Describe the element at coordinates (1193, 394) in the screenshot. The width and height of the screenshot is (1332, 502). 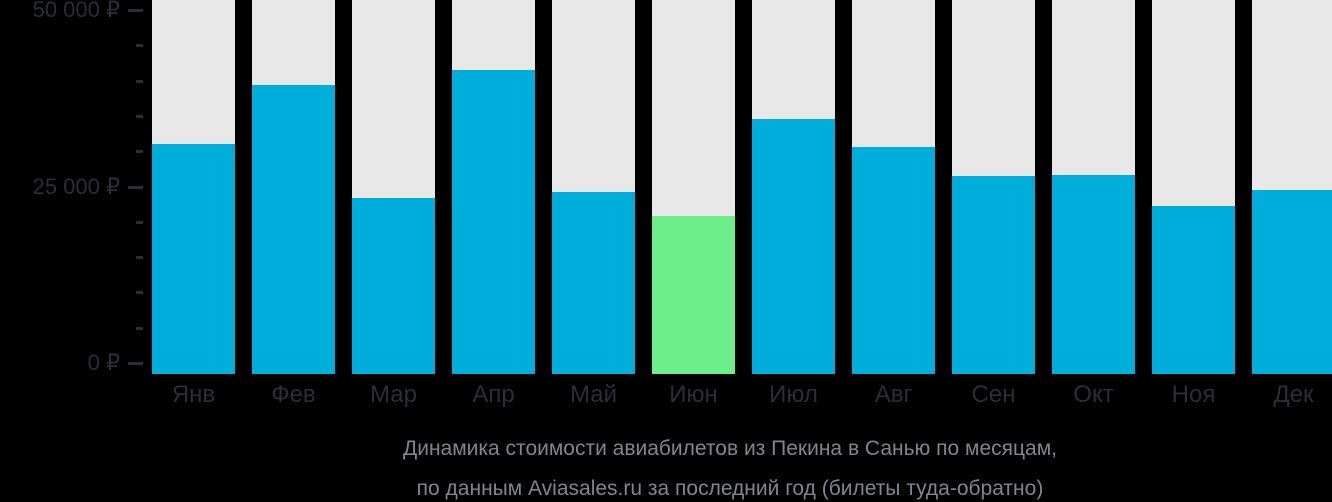
I see `month-label: Ноя` at that location.